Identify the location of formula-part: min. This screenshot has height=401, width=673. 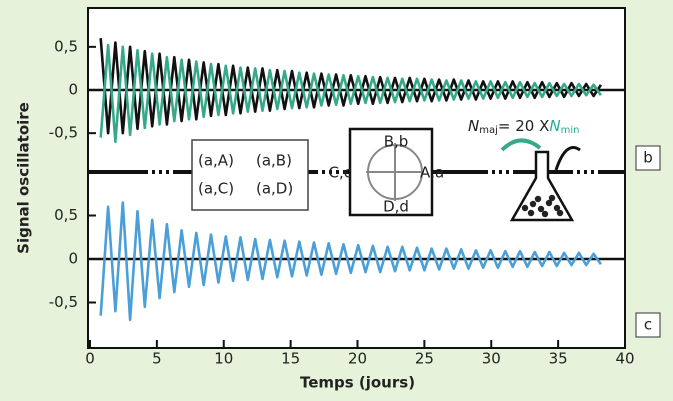
(570, 130).